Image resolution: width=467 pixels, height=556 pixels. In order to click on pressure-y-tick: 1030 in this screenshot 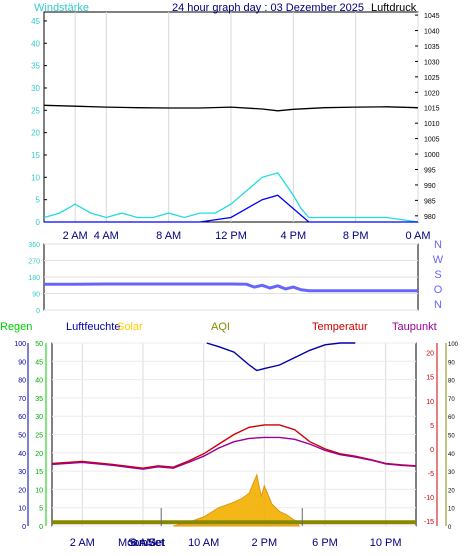, I will do `click(432, 62)`.